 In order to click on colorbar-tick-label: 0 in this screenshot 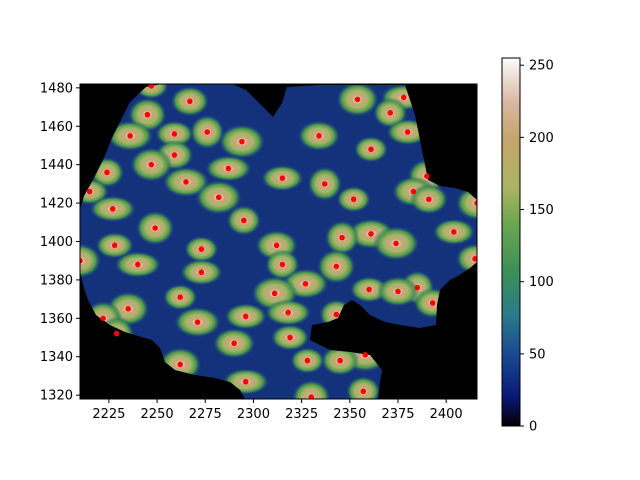, I will do `click(533, 427)`.